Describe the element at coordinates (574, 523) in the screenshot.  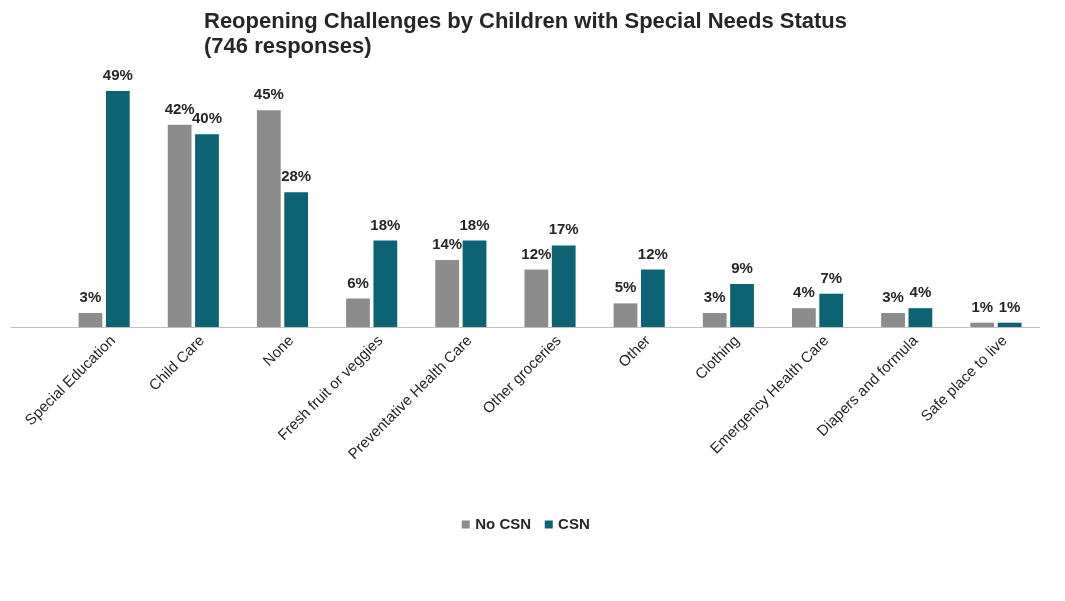
I see `legend-label: CSN` at that location.